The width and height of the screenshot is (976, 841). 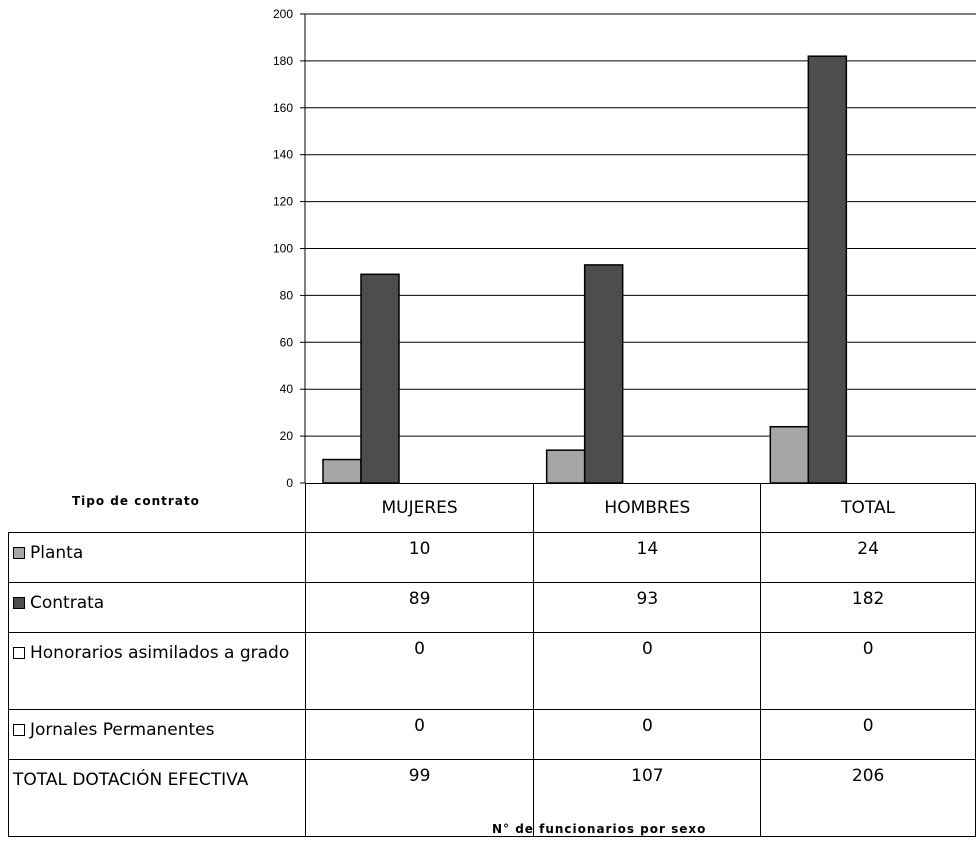 What do you see at coordinates (67, 603) in the screenshot?
I see `series-name: Contrata` at bounding box center [67, 603].